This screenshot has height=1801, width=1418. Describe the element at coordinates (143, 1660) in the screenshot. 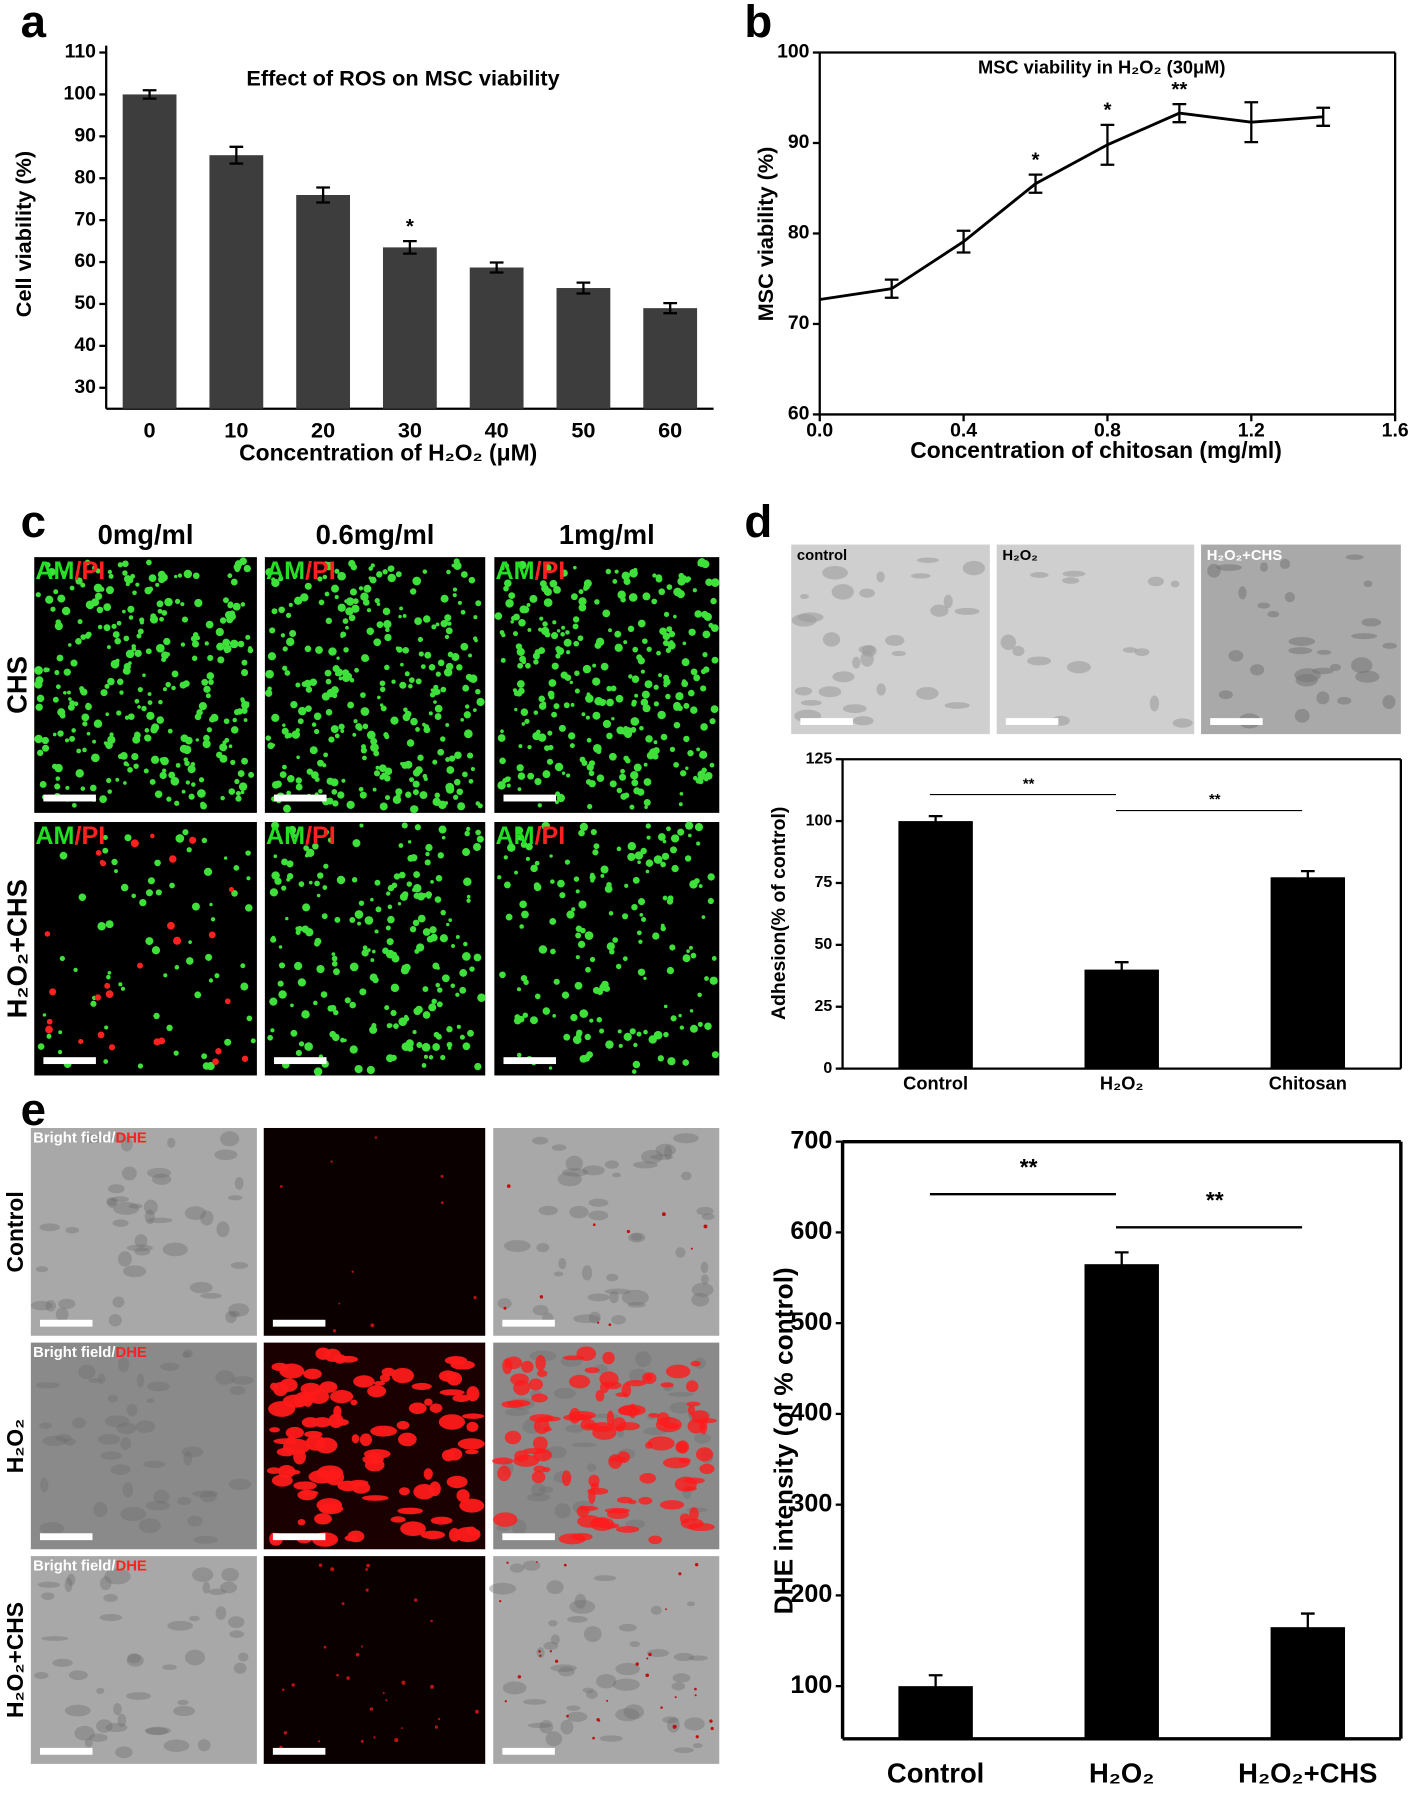

I see `micrograph` at that location.